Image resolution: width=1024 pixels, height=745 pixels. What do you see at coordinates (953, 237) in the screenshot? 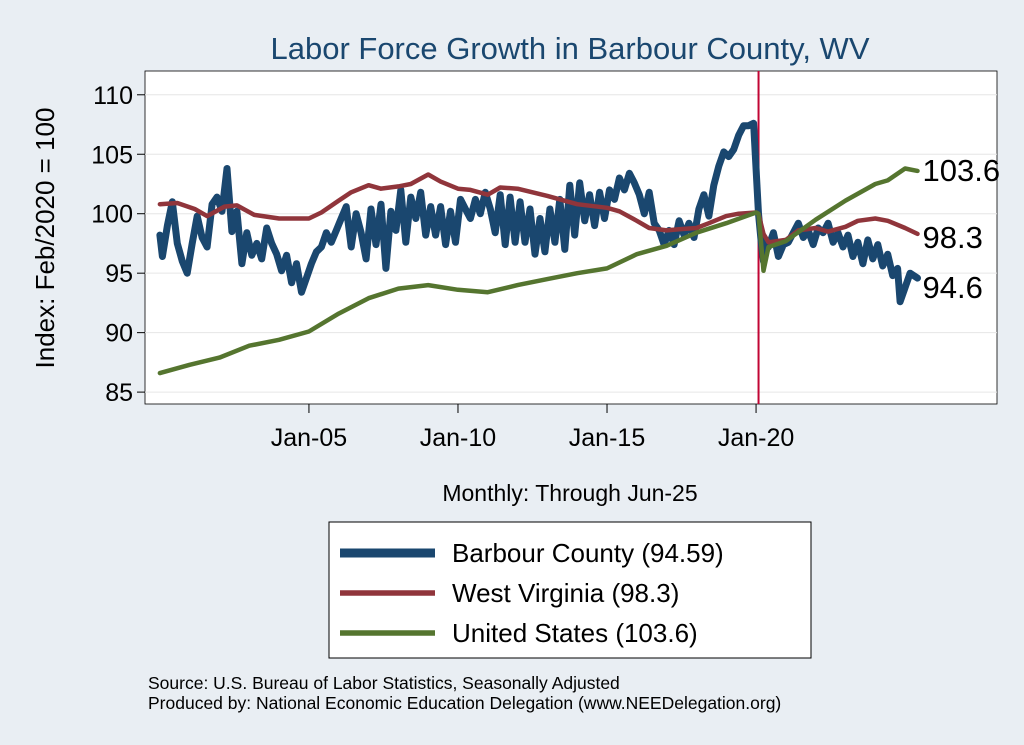
I see `end-label-wv: 98.3` at bounding box center [953, 237].